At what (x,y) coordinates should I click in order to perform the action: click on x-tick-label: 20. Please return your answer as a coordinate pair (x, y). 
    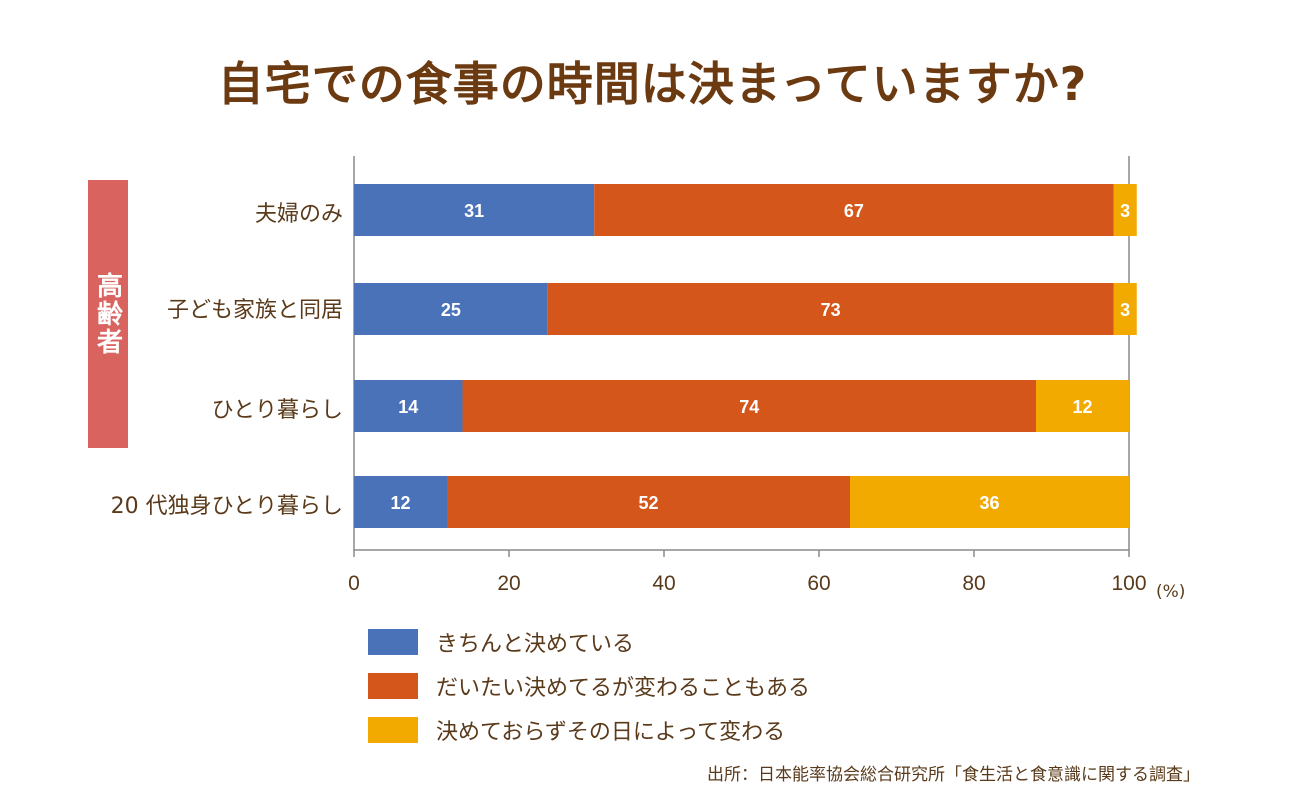
    Looking at the image, I should click on (508, 583).